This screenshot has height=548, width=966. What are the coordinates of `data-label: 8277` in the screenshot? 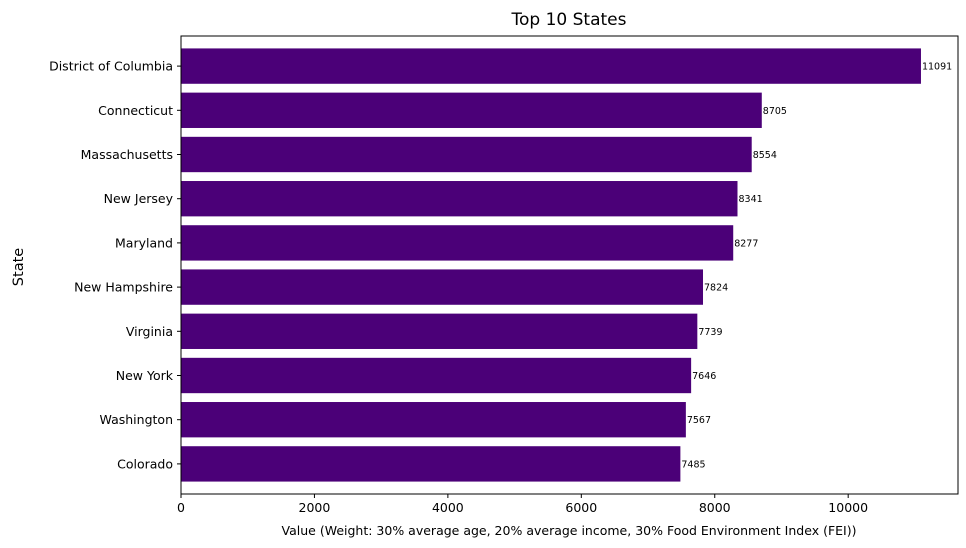 It's located at (746, 243).